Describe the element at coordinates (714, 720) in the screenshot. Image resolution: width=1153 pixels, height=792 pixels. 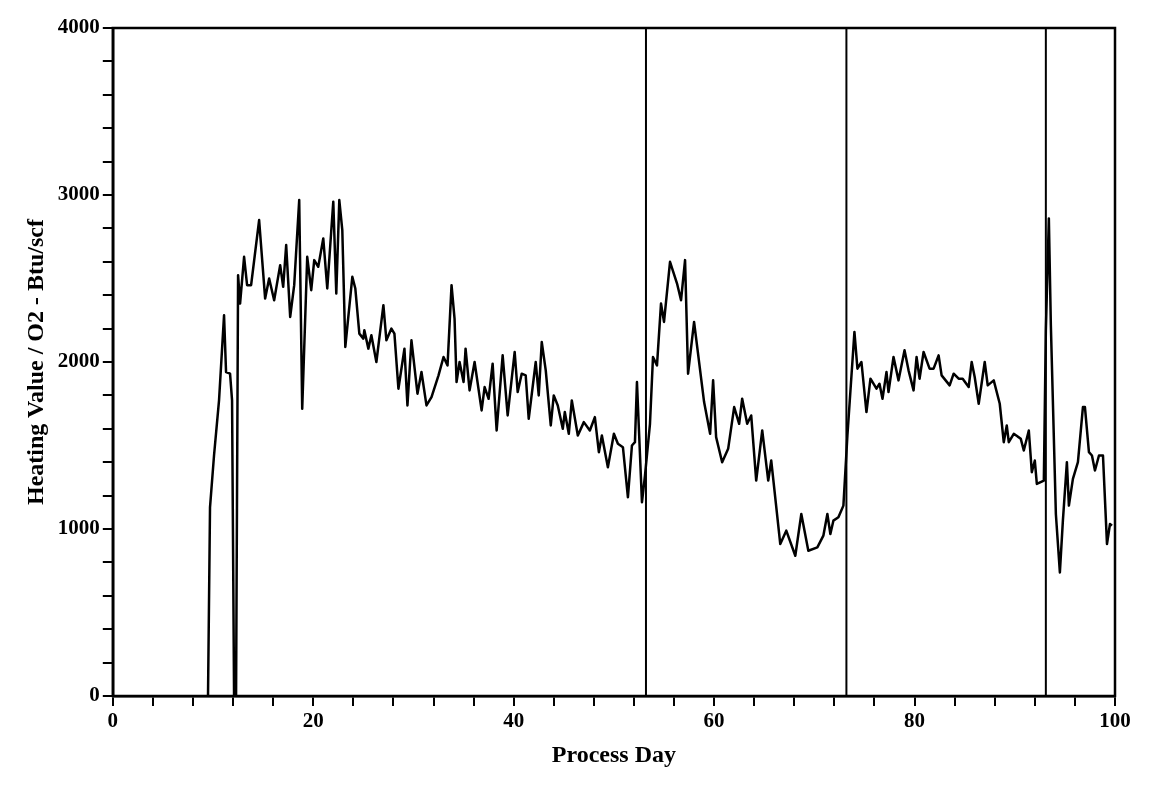
I see `x-tick-label: 60` at that location.